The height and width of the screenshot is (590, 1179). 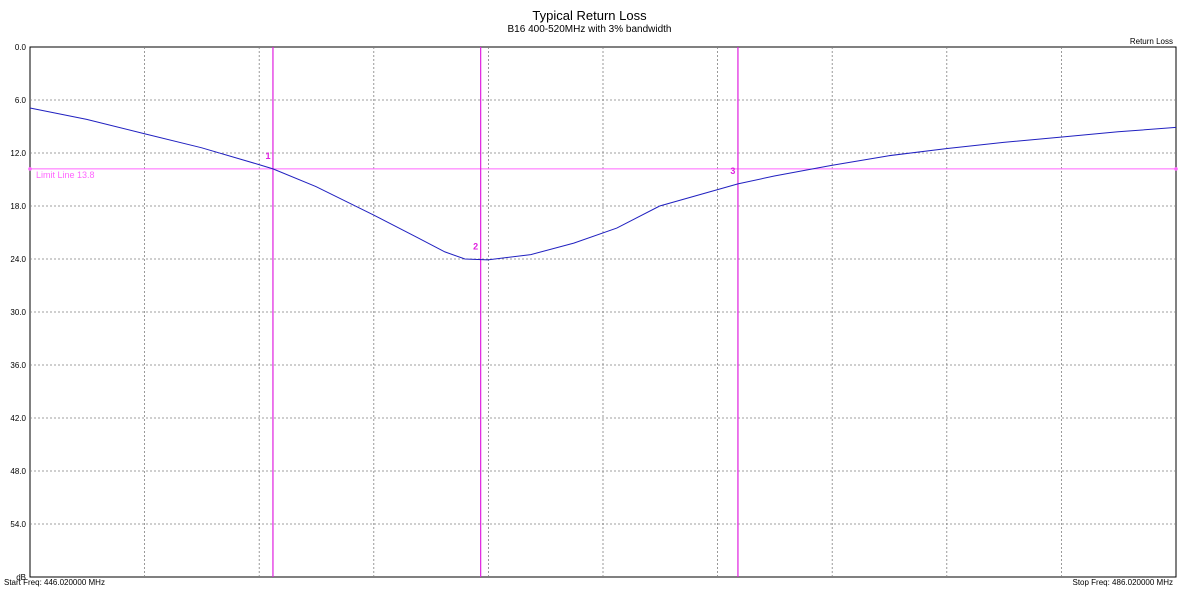 I want to click on chart-title: Typical Return Loss, so click(x=589, y=15).